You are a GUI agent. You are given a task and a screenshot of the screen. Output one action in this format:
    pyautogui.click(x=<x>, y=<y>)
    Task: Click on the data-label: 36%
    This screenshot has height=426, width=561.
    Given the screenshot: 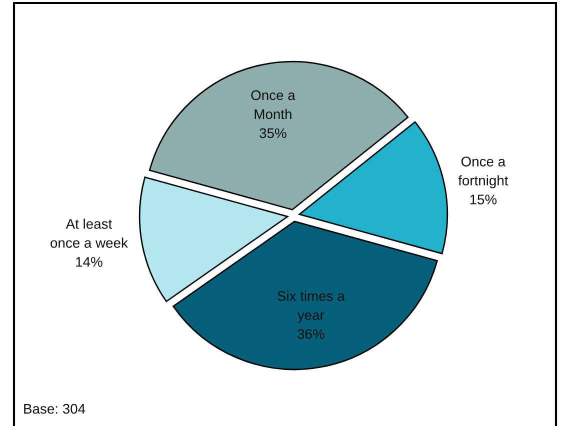 What is the action you would take?
    pyautogui.click(x=311, y=334)
    